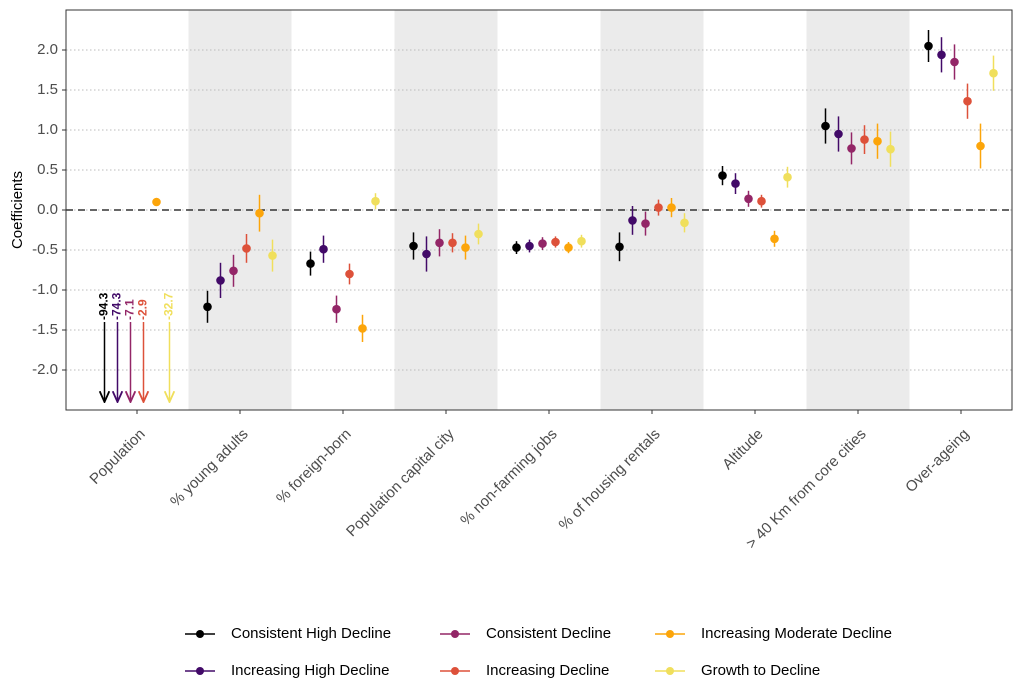 This screenshot has height=690, width=1023. Describe the element at coordinates (143, 309) in the screenshot. I see `off-scale-label: -2.9` at that location.